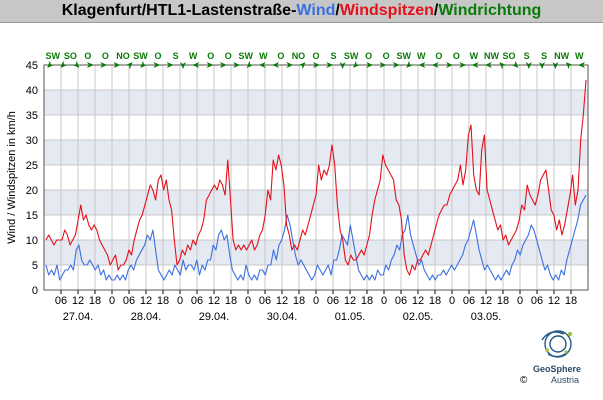  Describe the element at coordinates (35, 266) in the screenshot. I see `y-tick-label: 5` at that location.